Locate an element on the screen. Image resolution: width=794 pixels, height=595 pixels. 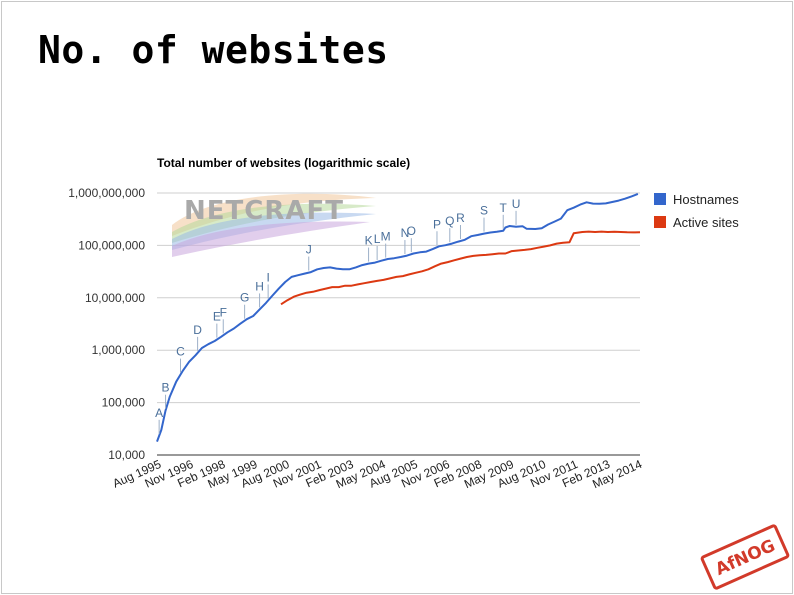
netcraft-logo-text: NETCRAFT is located at coordinates (264, 211).